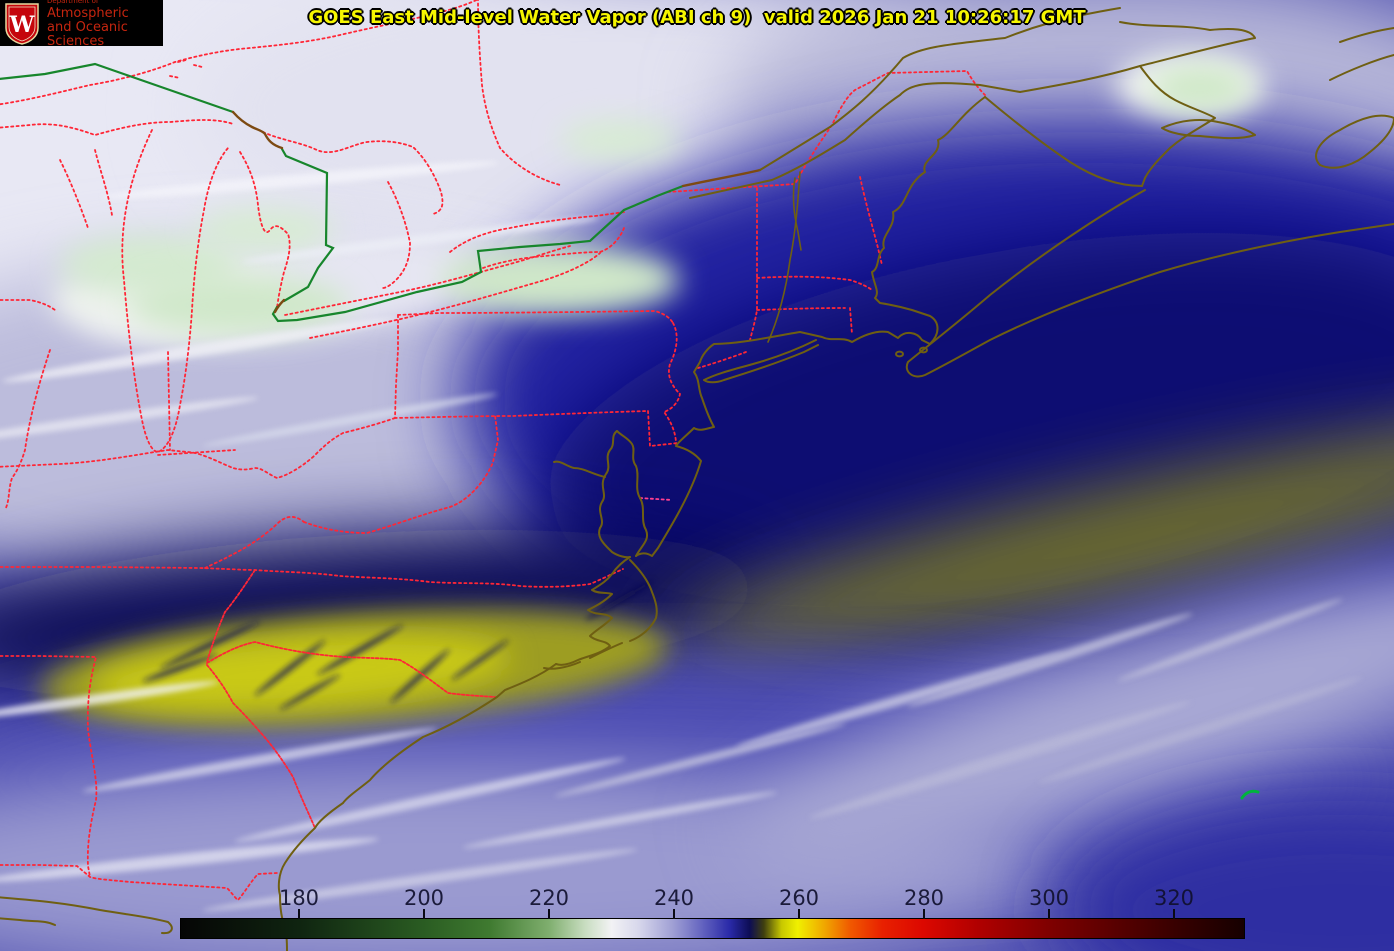 Image resolution: width=1394 pixels, height=951 pixels. I want to click on detroit-river, so click(279, 306).